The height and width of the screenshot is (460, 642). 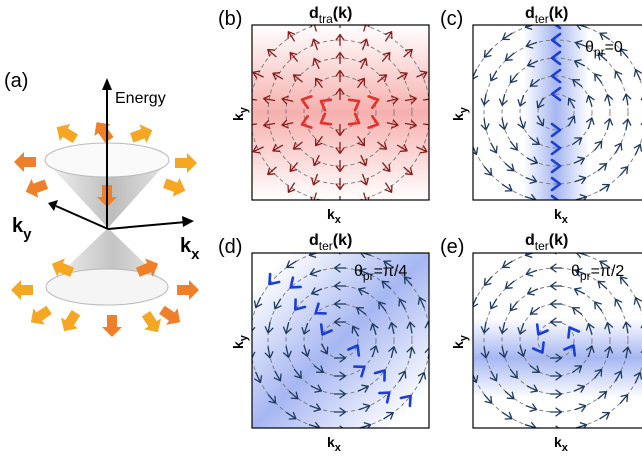 I want to click on panel-d-frame, so click(x=340, y=340).